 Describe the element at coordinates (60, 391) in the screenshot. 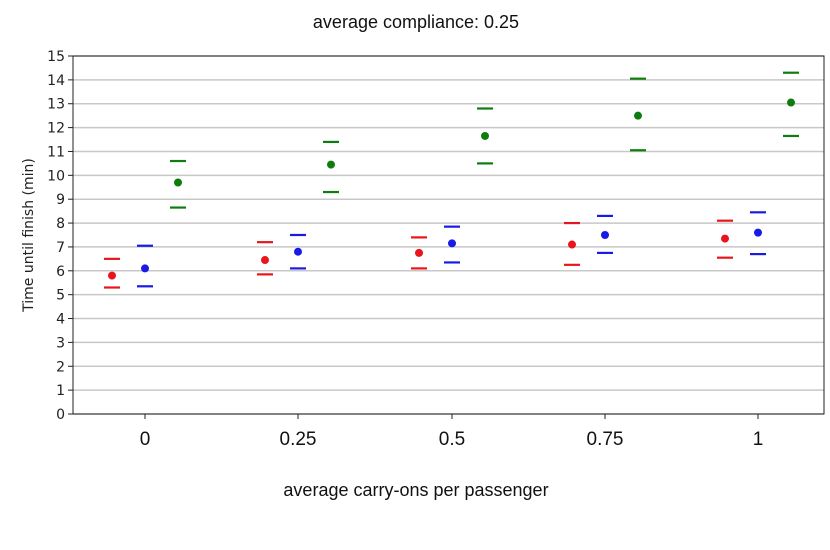

I see `y-tick-label: 1` at that location.